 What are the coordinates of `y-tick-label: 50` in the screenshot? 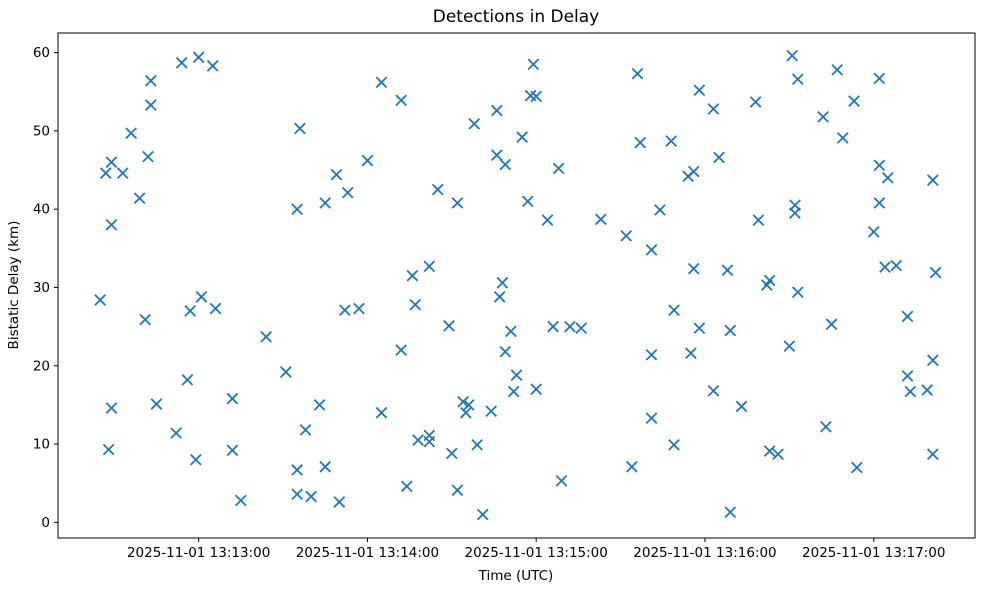 It's located at (41, 131).